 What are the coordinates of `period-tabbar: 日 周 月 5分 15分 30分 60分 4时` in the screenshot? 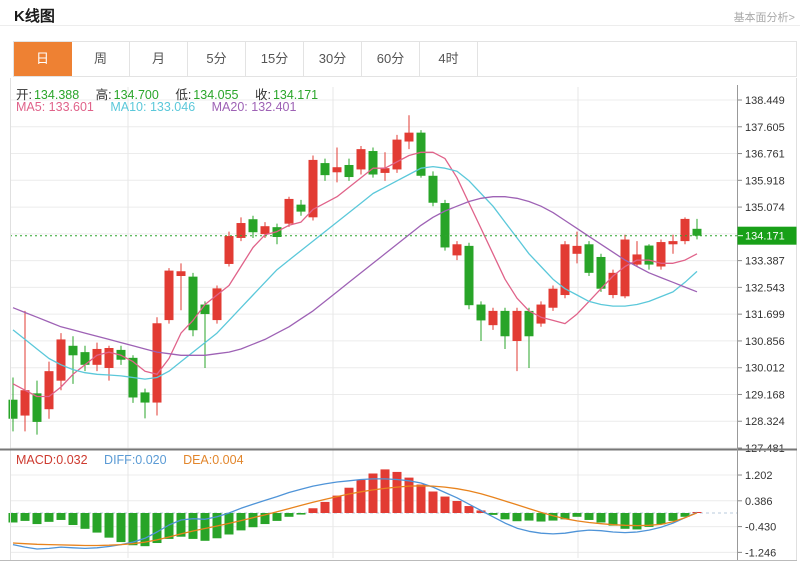 It's located at (405, 59).